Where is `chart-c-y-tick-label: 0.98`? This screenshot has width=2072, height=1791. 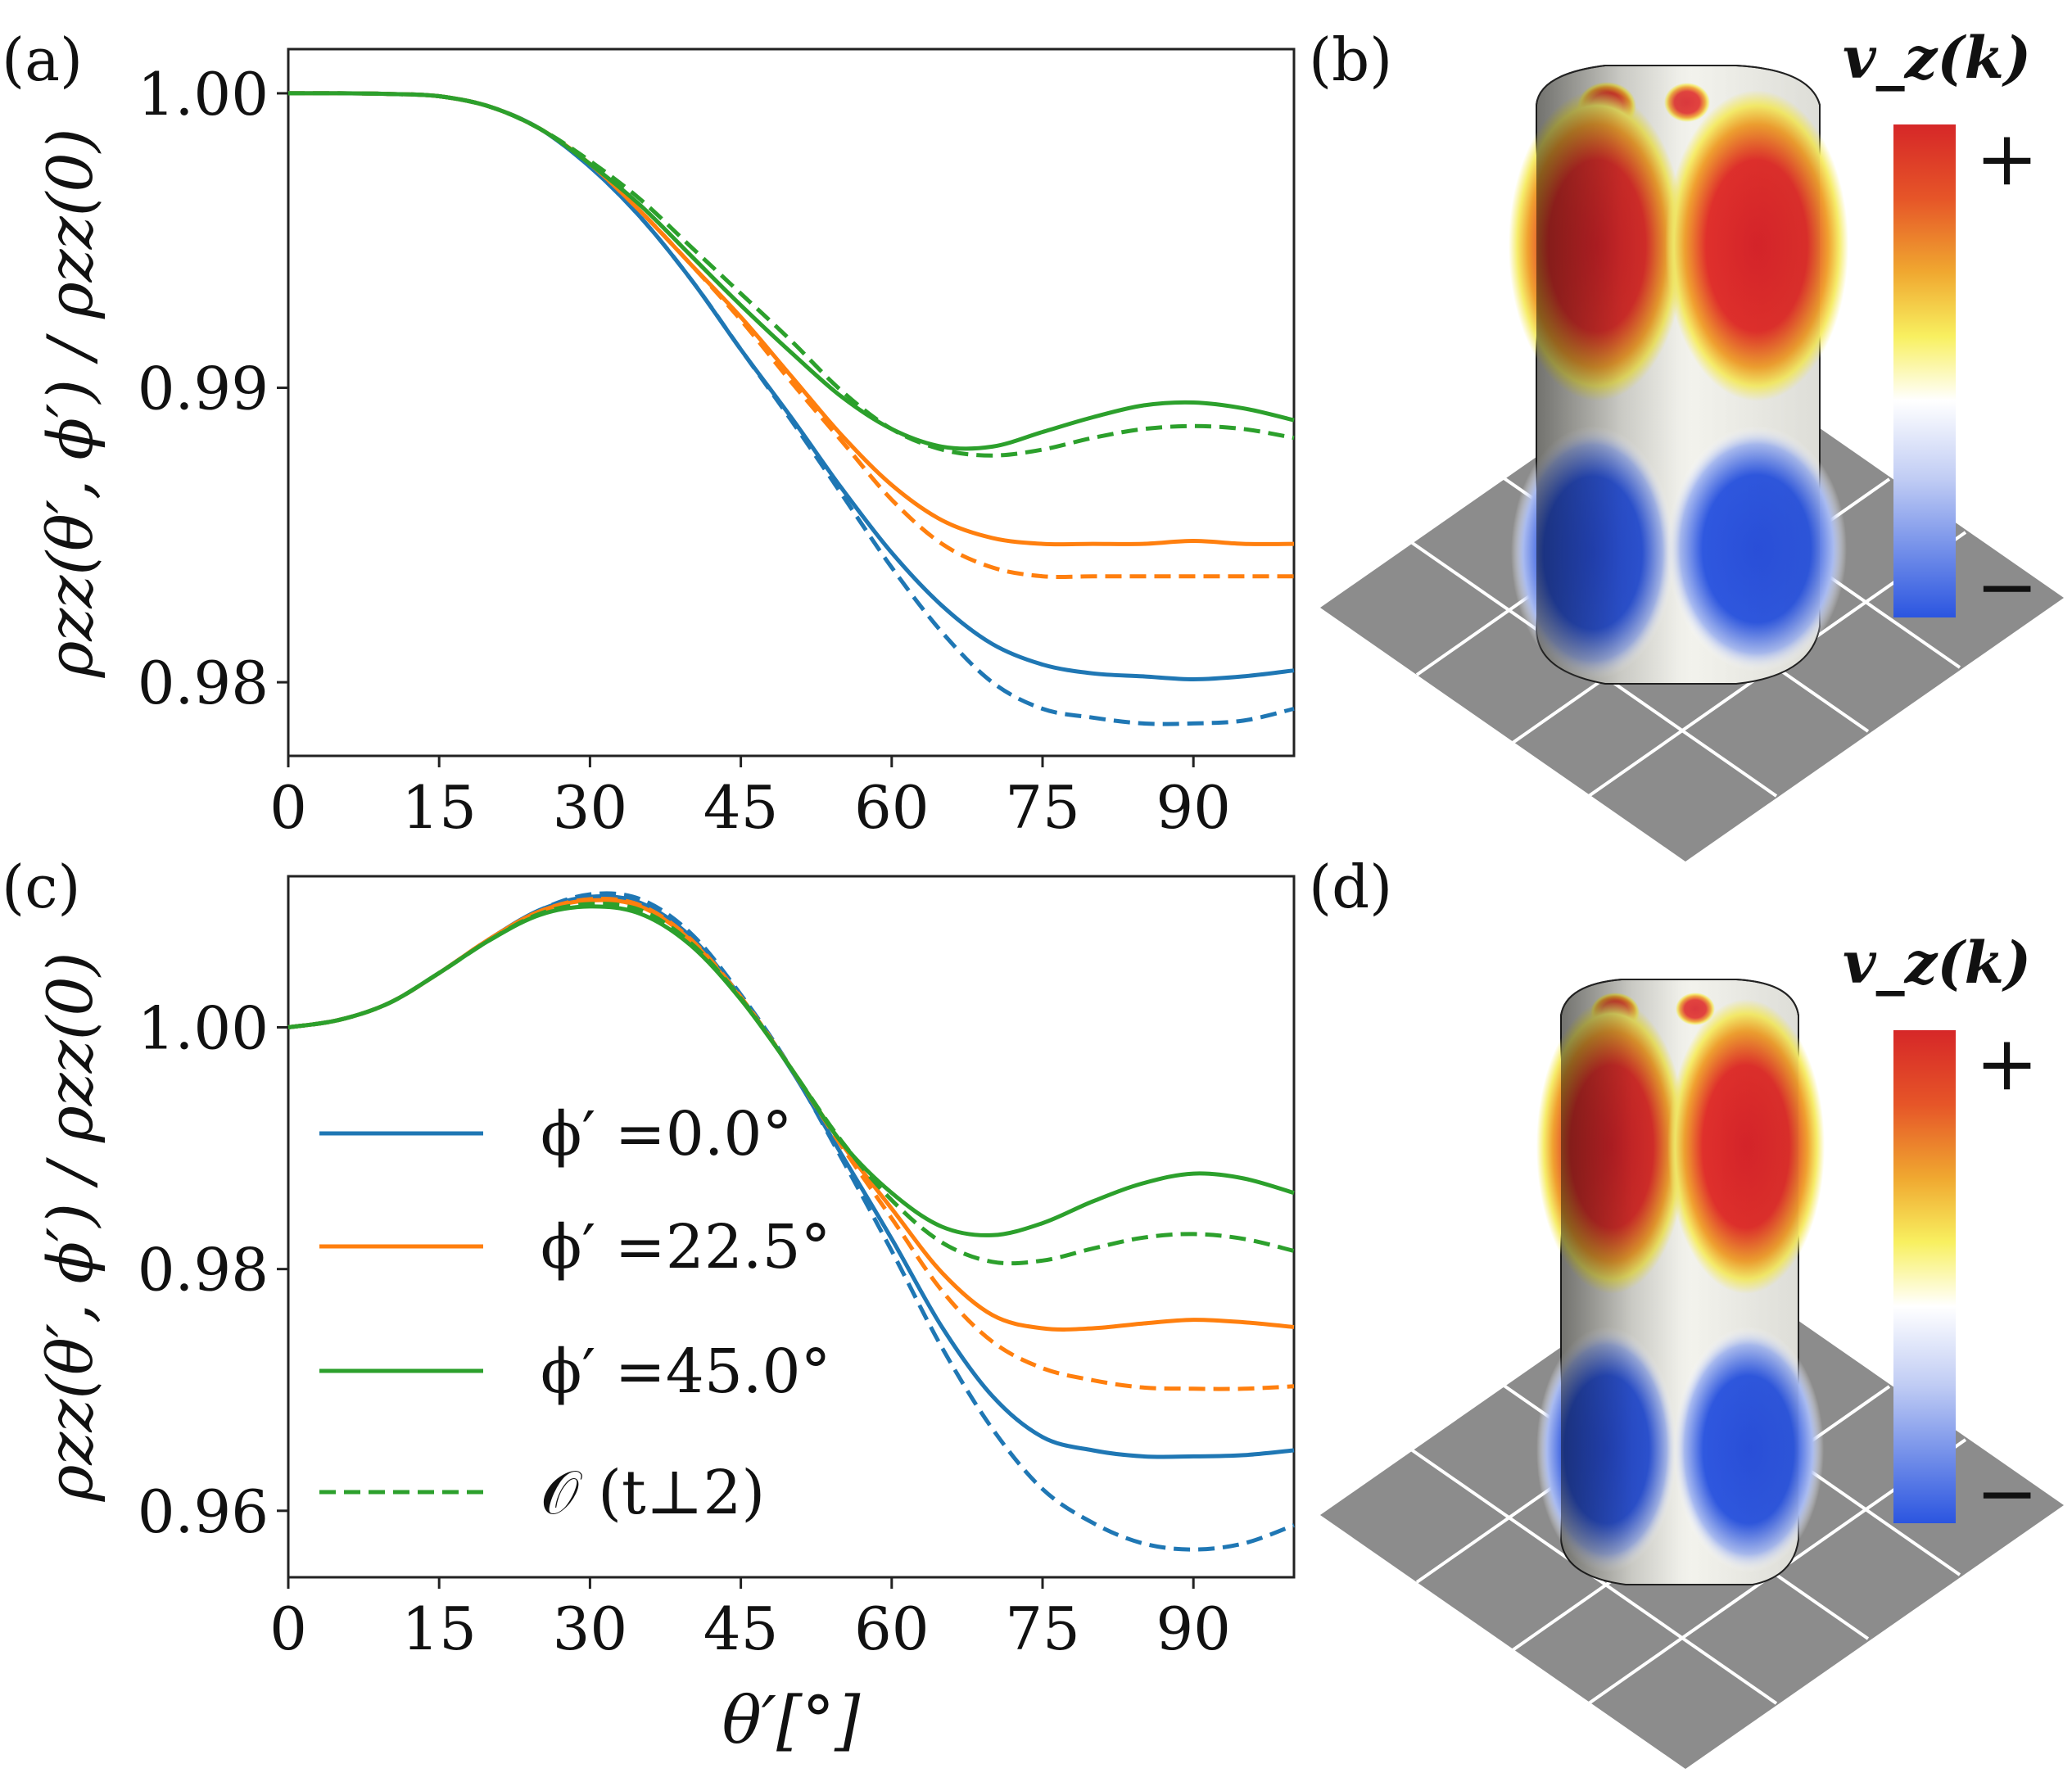
chart-c-y-tick-label: 0.98 is located at coordinates (203, 1270).